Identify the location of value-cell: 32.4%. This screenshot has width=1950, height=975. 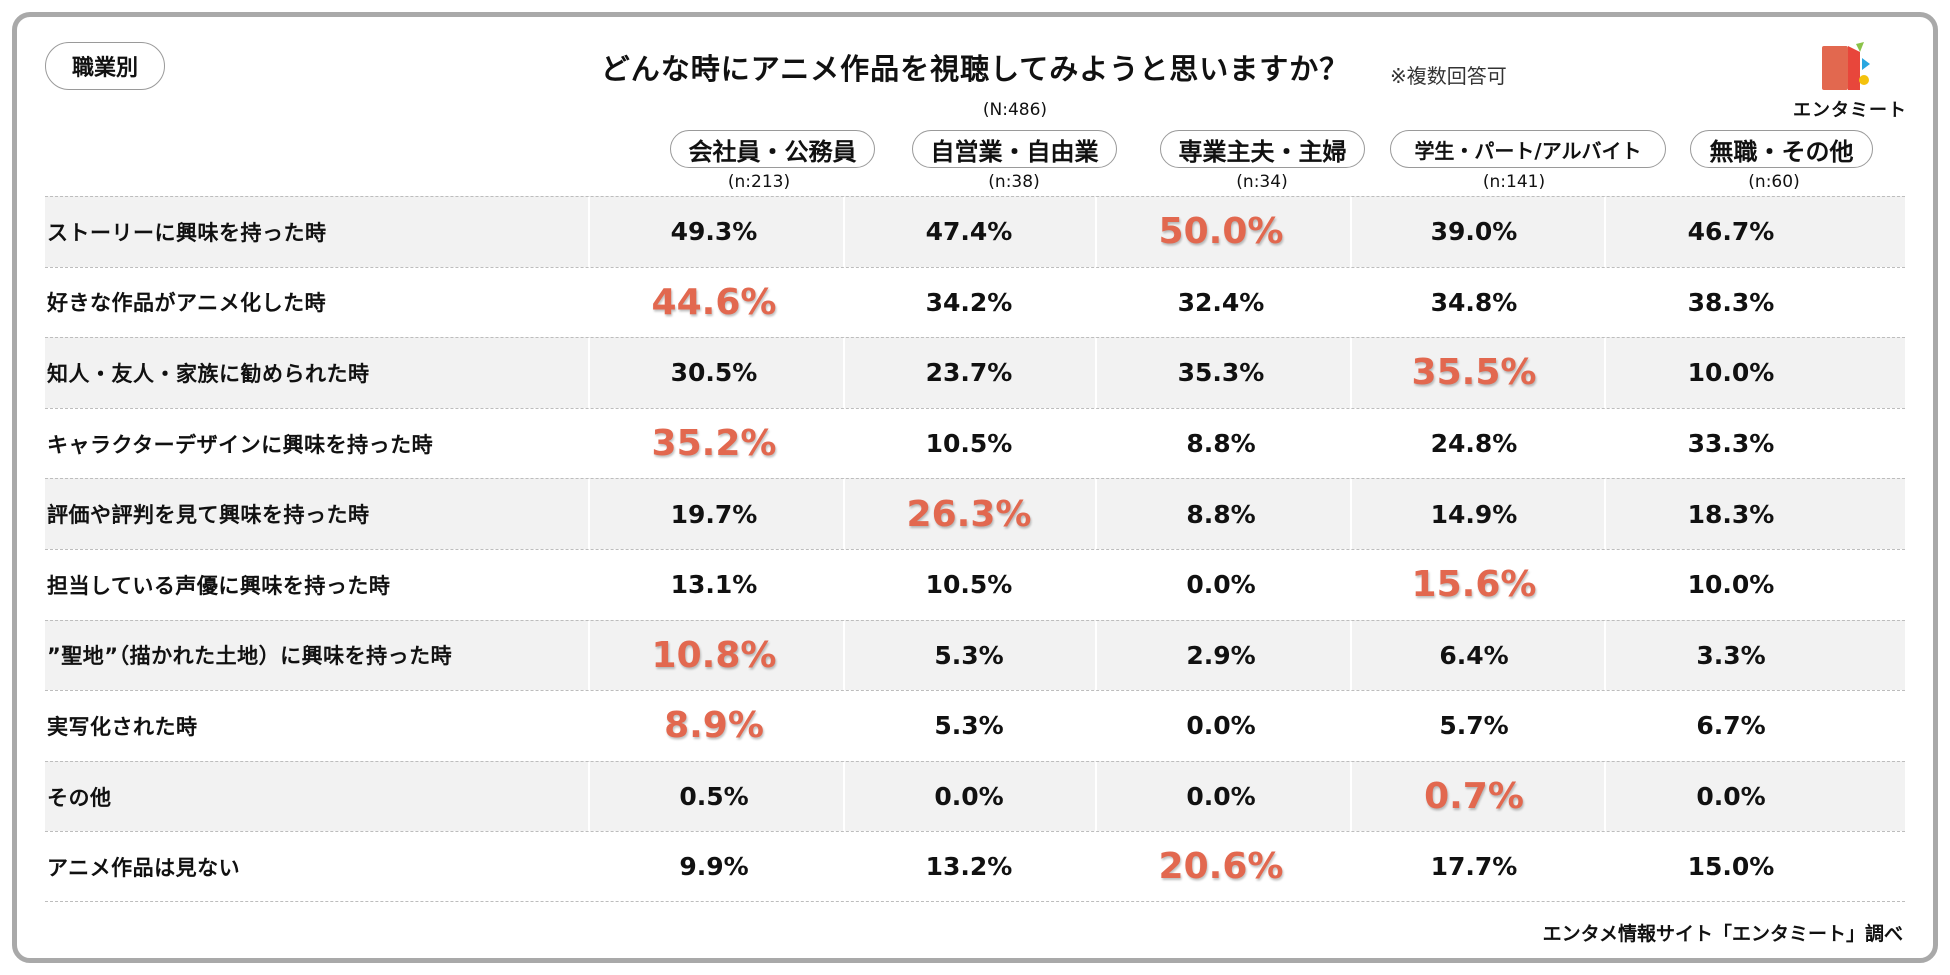
(1221, 302).